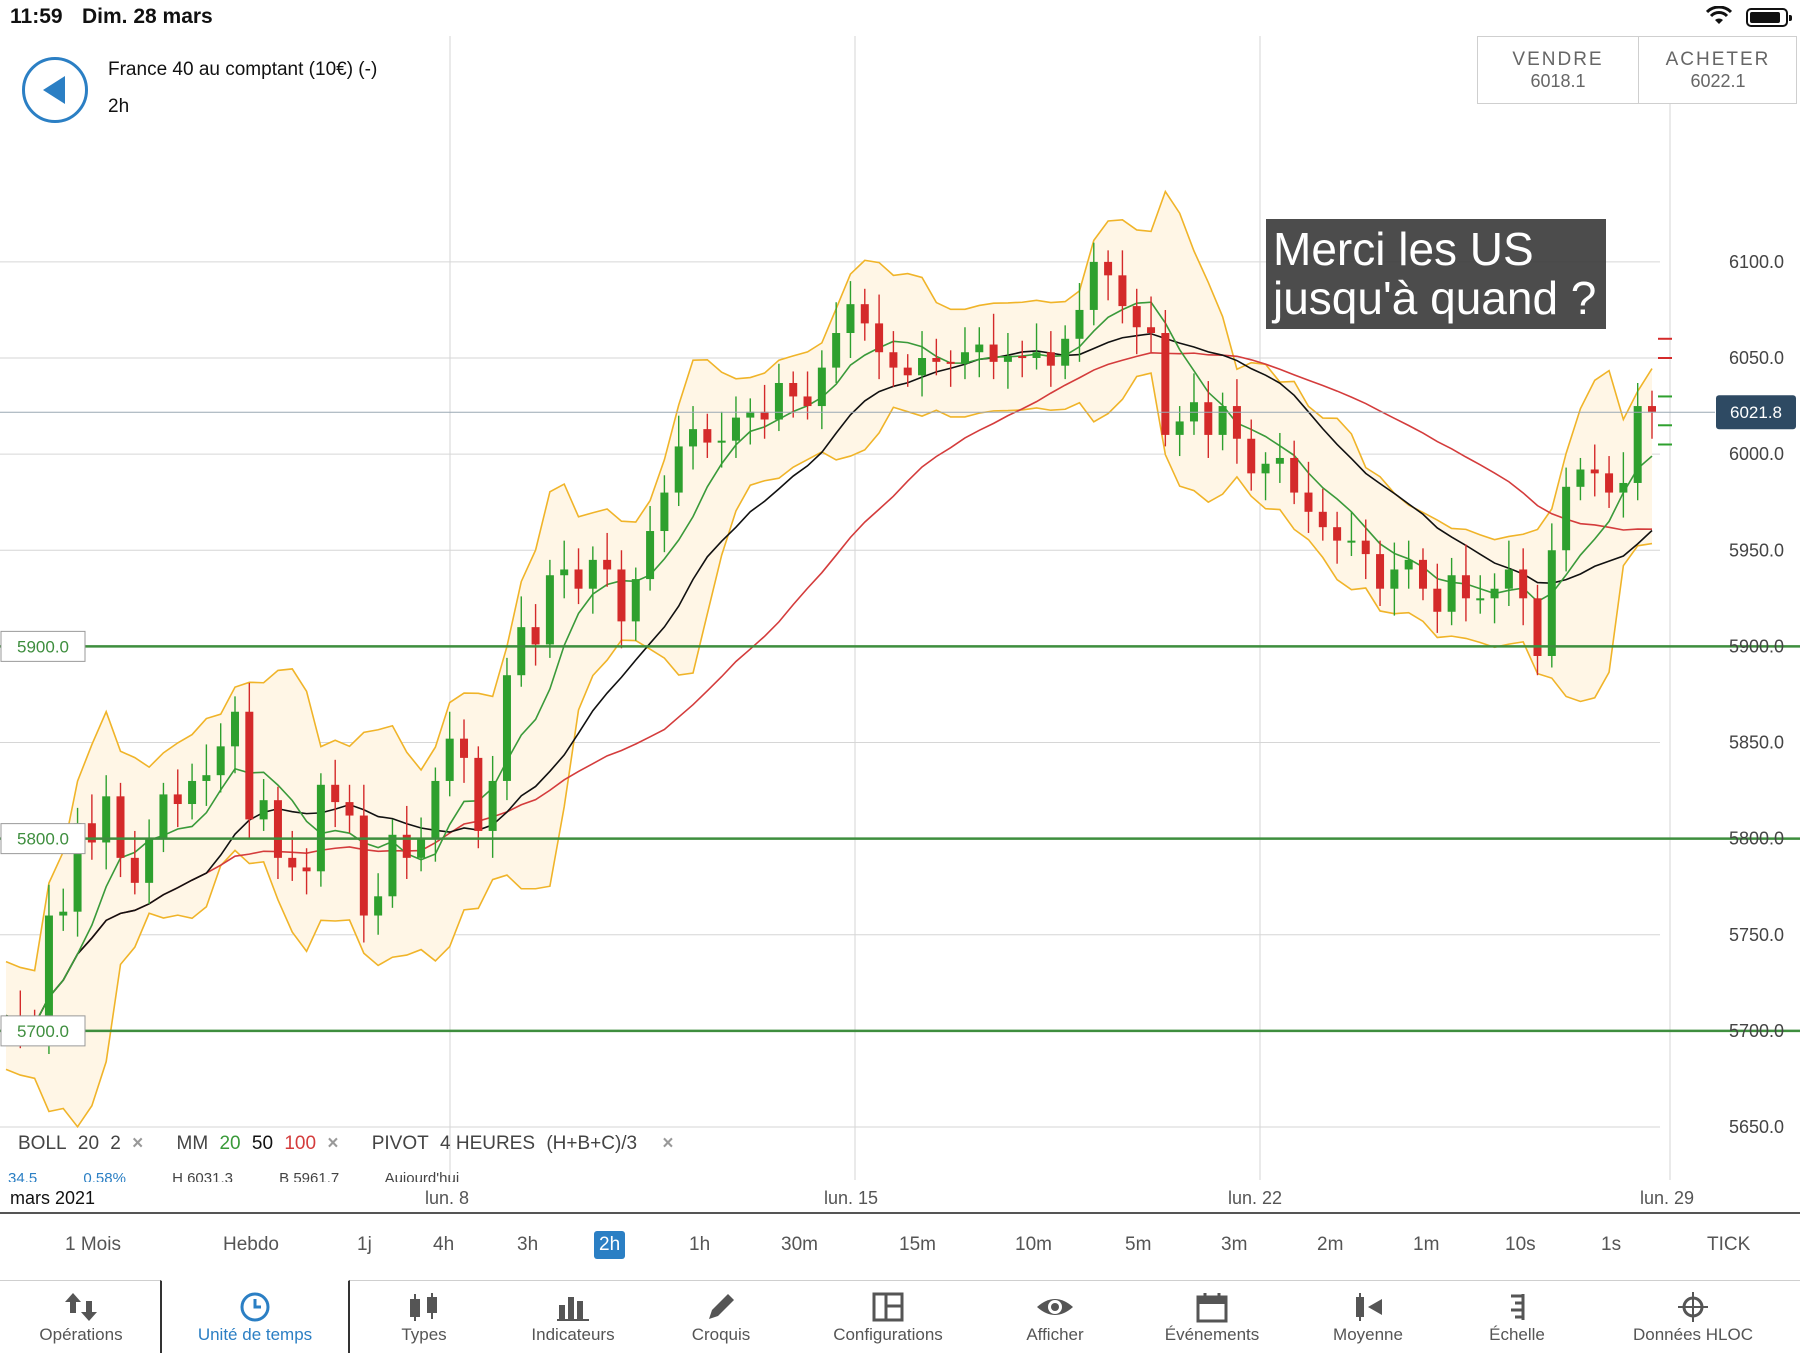  I want to click on tab-donnees-hloc: Données HLOC, so click(1693, 1316).